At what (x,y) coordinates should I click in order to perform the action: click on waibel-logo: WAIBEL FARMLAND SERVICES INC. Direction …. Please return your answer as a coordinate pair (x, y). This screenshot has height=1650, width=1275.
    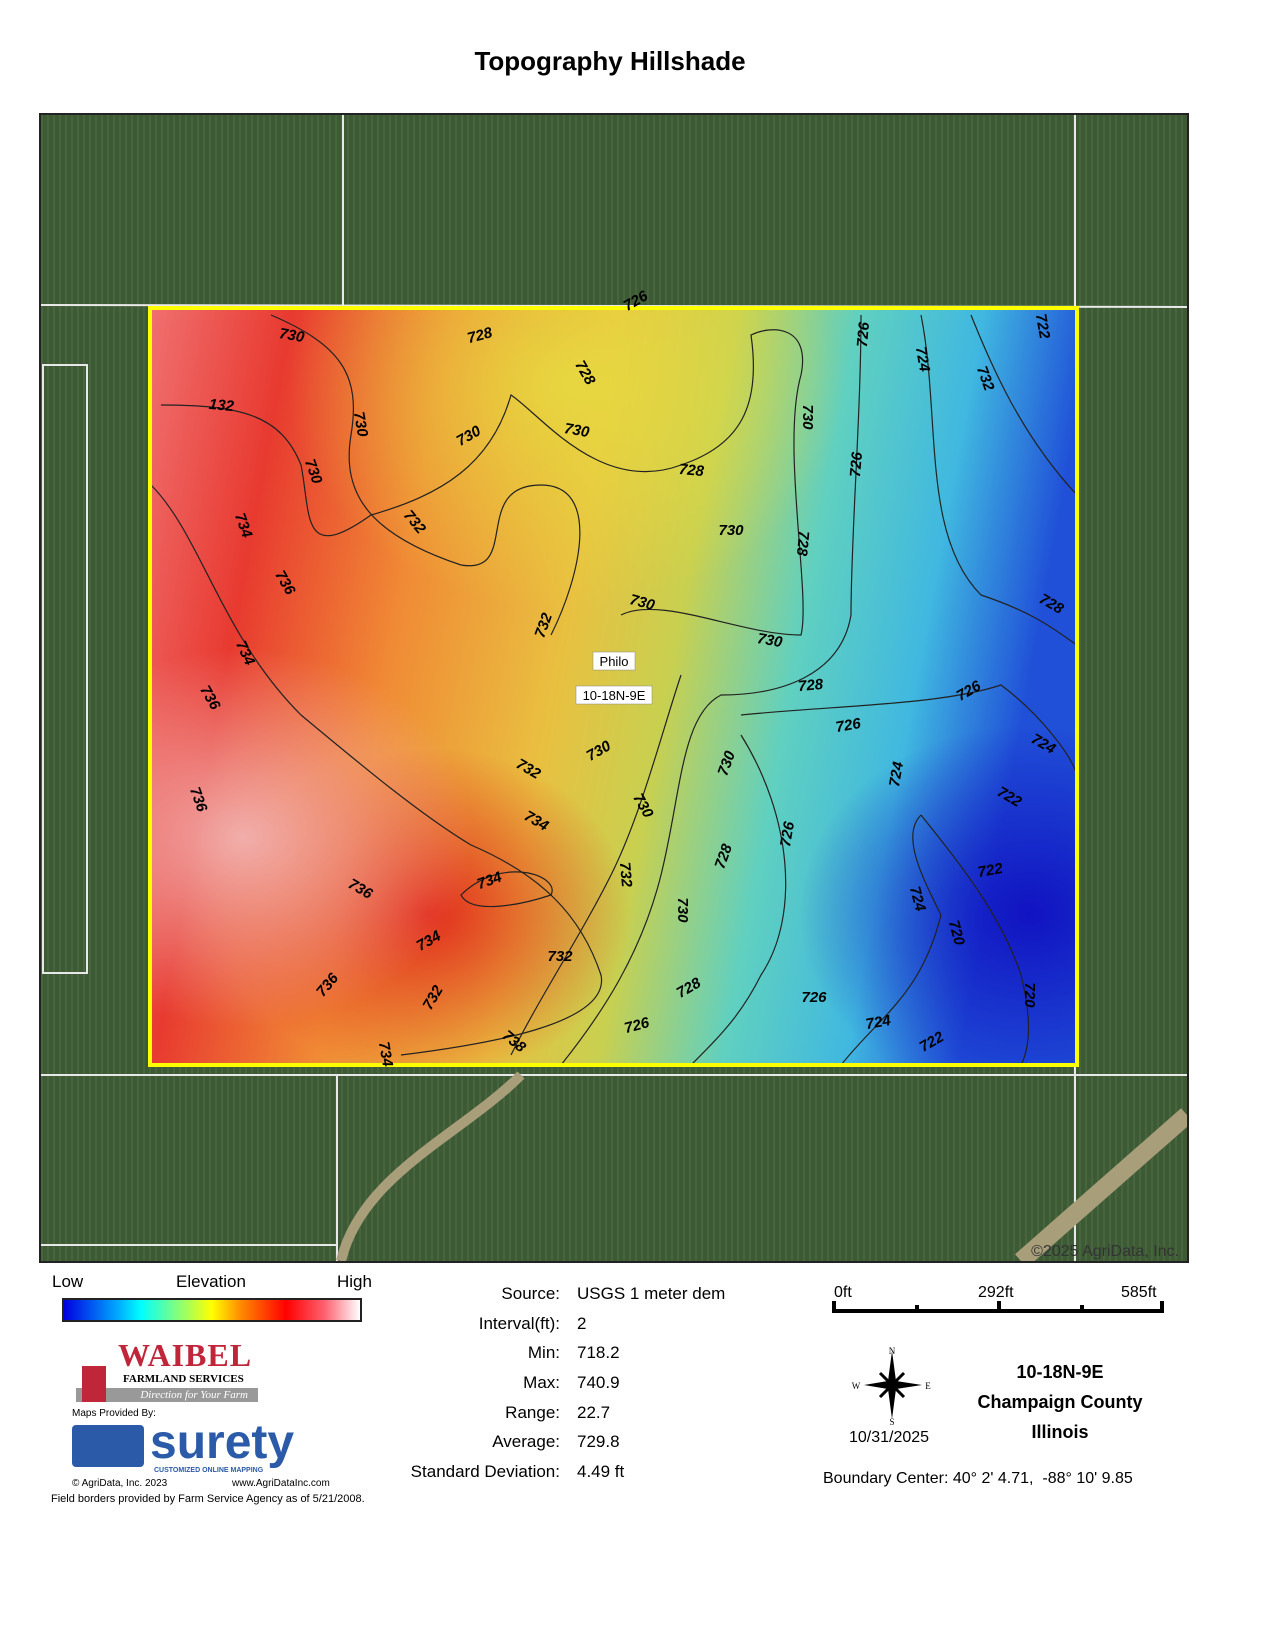
    Looking at the image, I should click on (168, 1374).